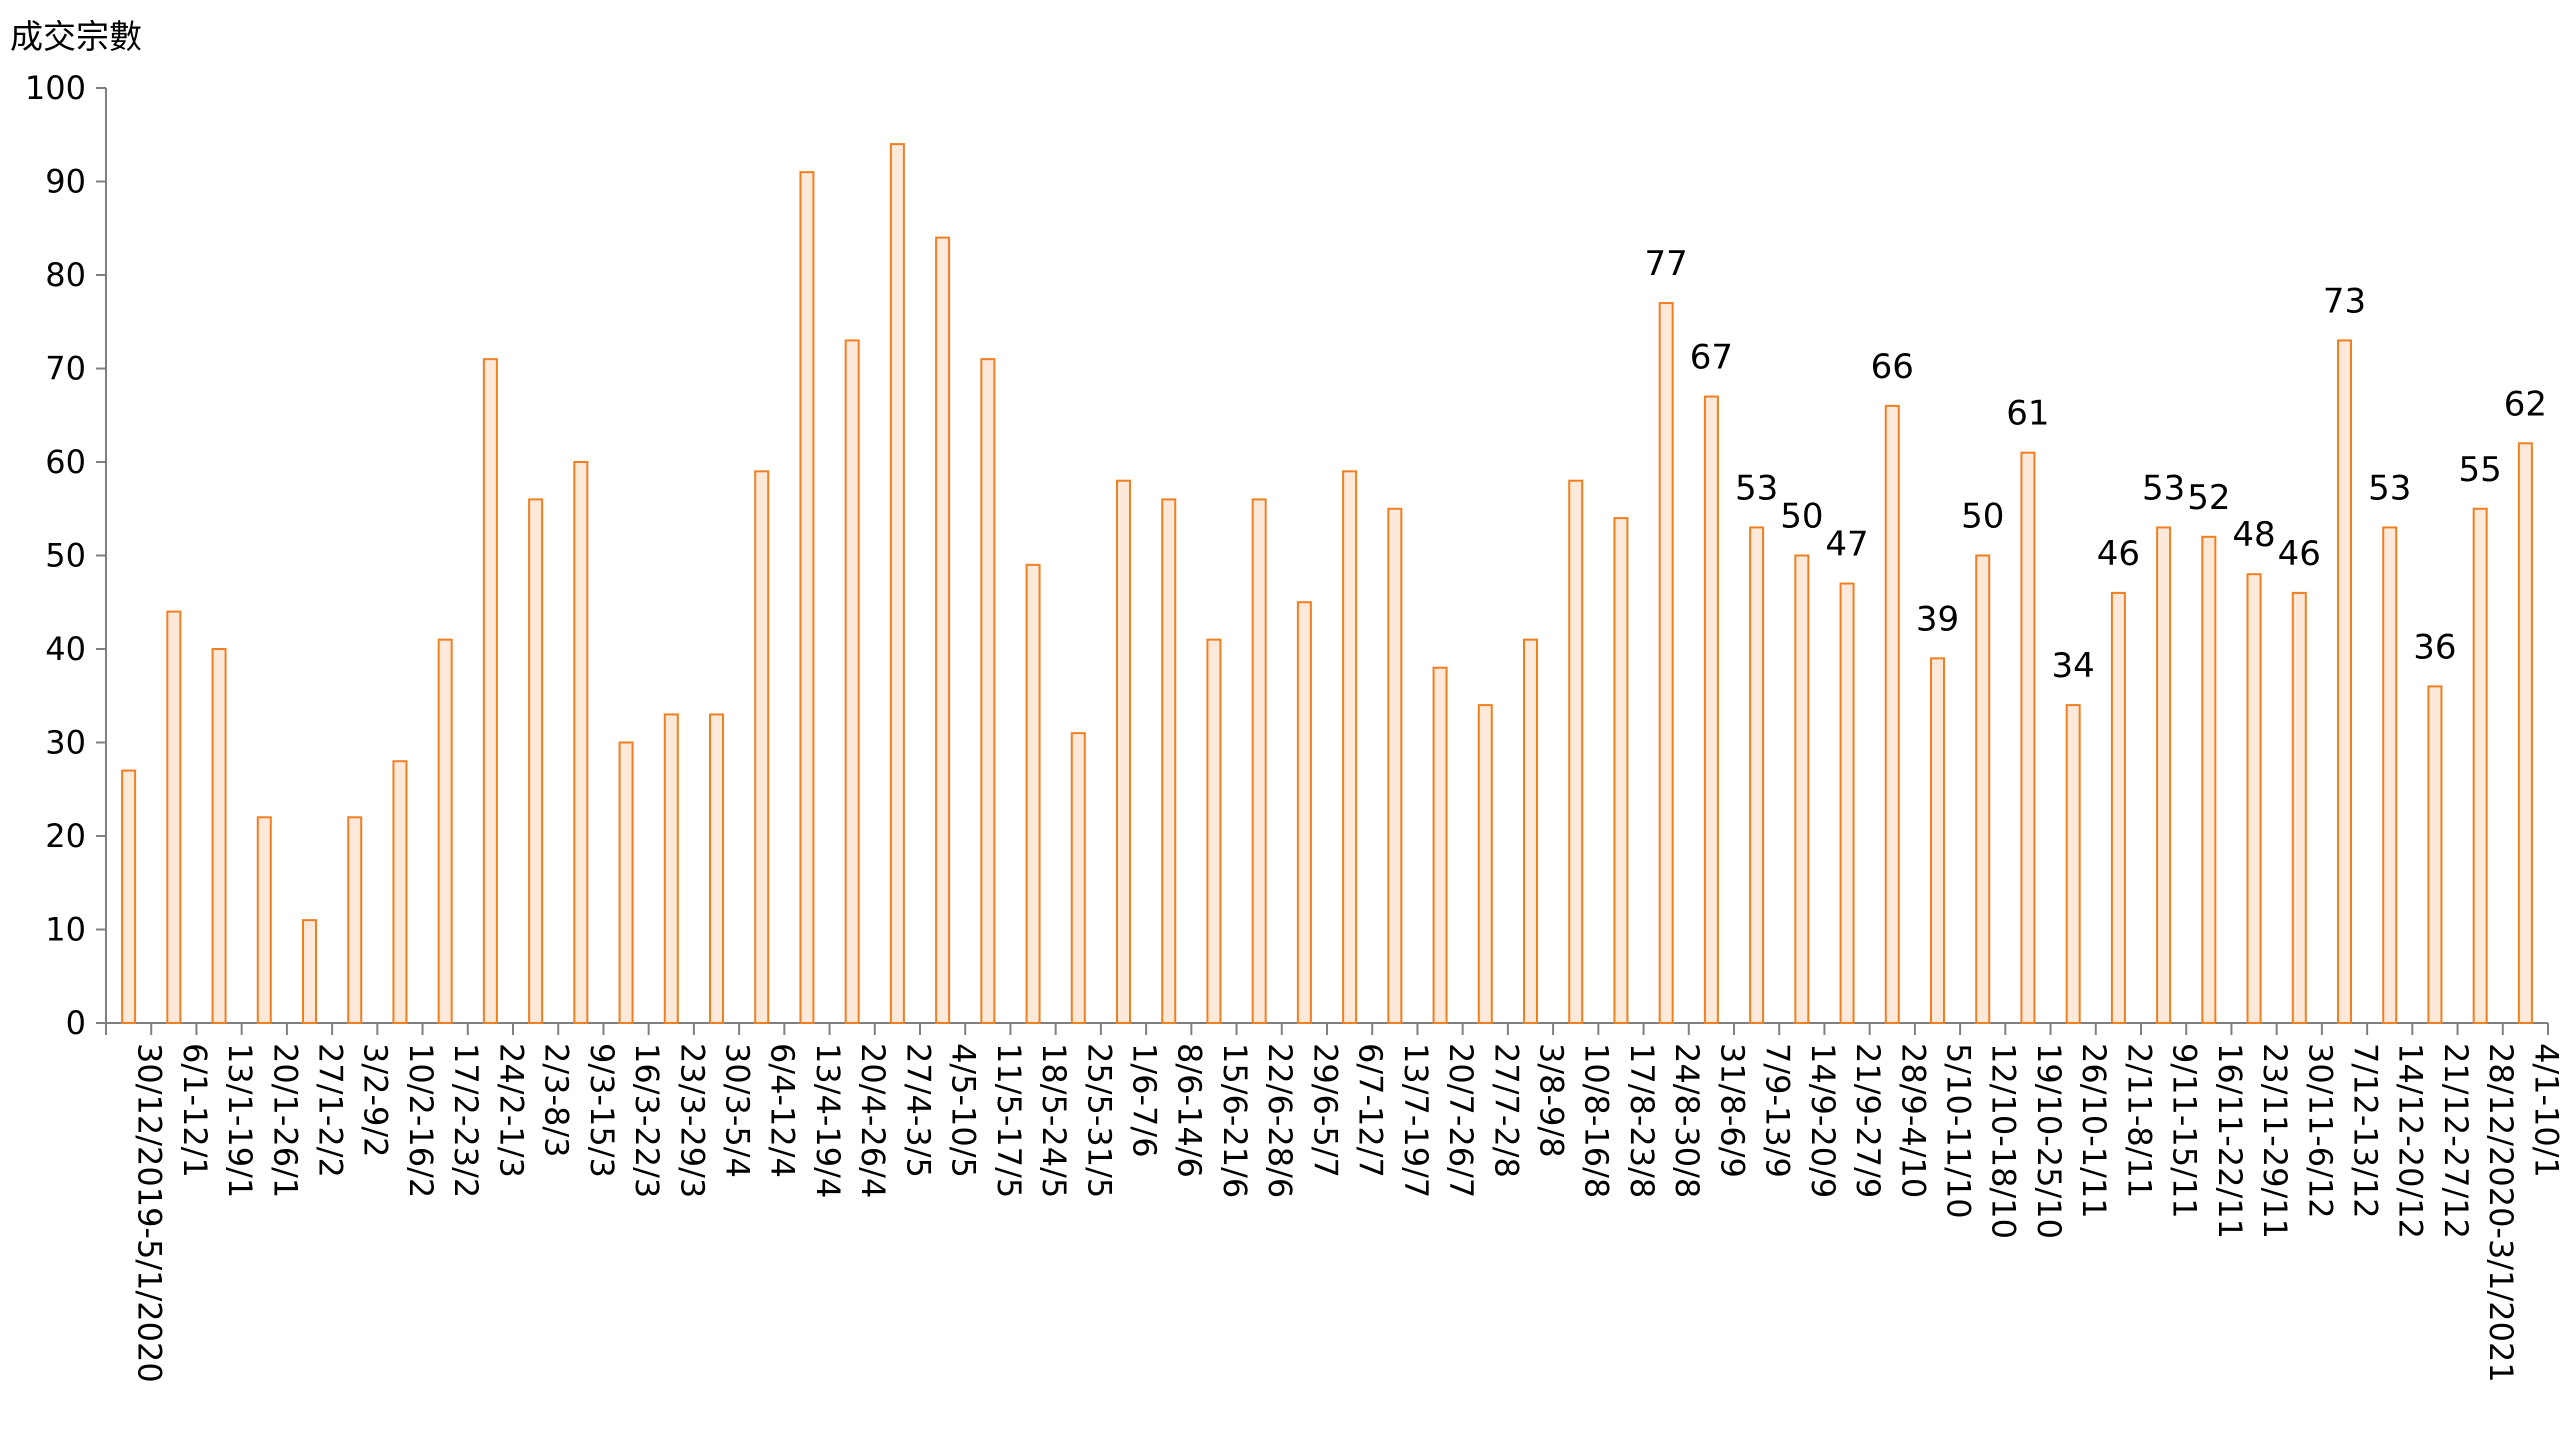 This screenshot has height=1440, width=2560. What do you see at coordinates (2480, 470) in the screenshot?
I see `data-label: 55` at bounding box center [2480, 470].